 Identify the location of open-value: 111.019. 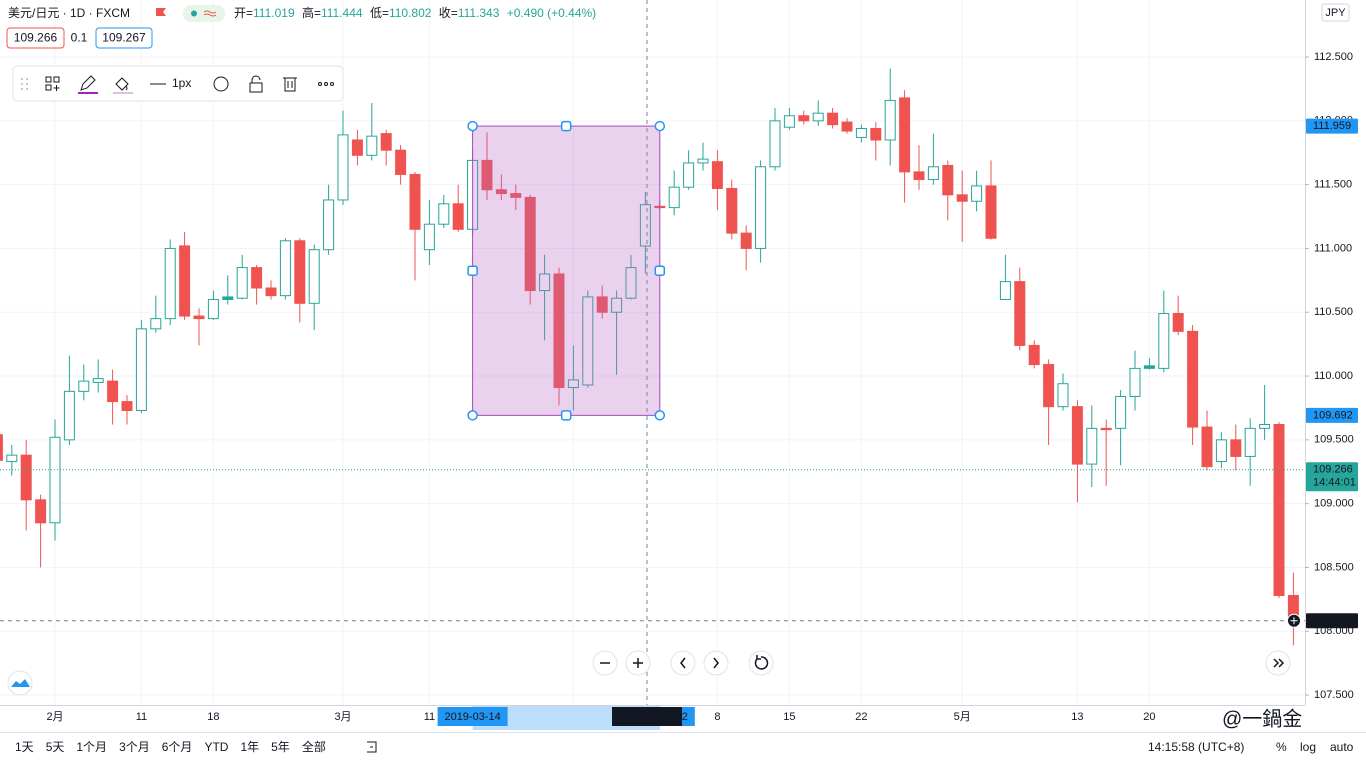
(274, 13).